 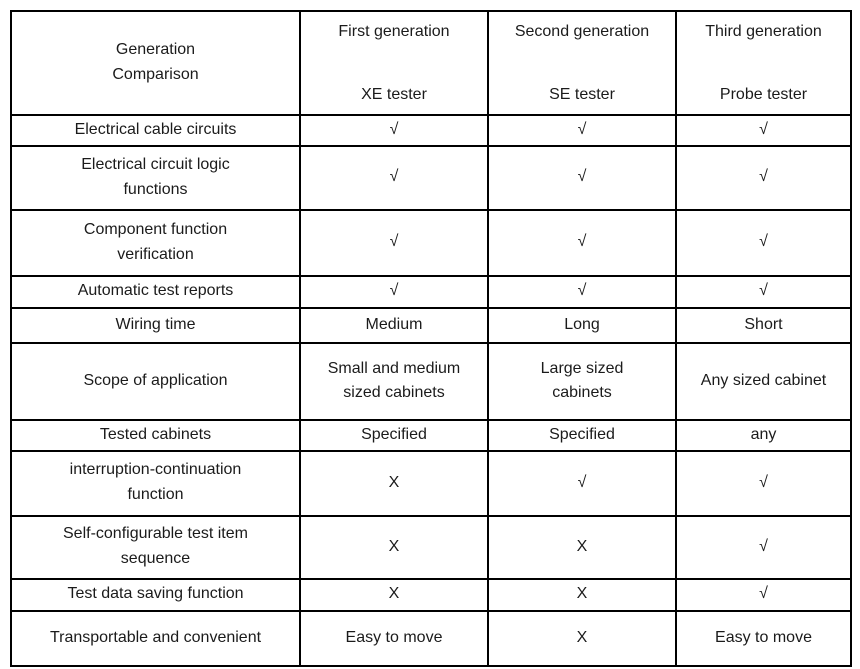 I want to click on table-row: Electrical cable circuits √ √ √, so click(x=431, y=130).